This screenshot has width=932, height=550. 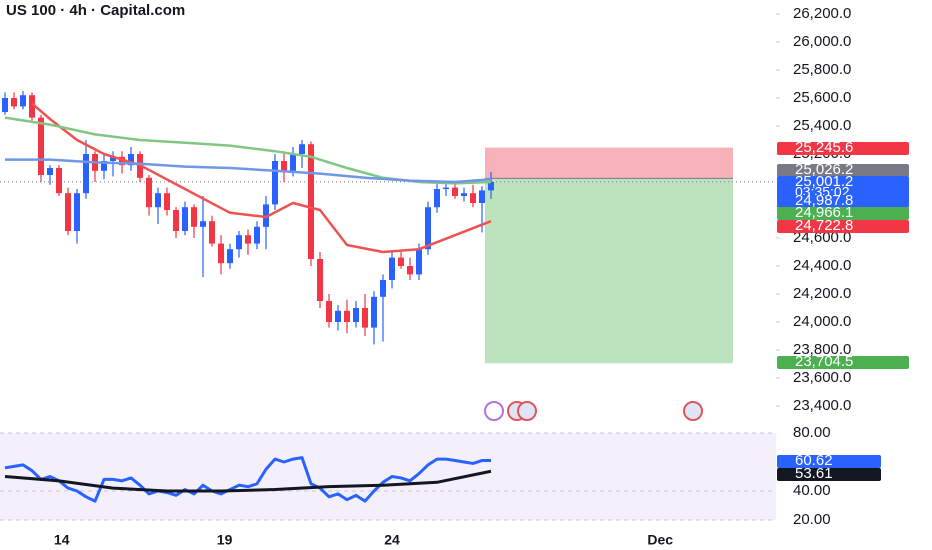 I want to click on price-label: 24,722.8, so click(x=824, y=225).